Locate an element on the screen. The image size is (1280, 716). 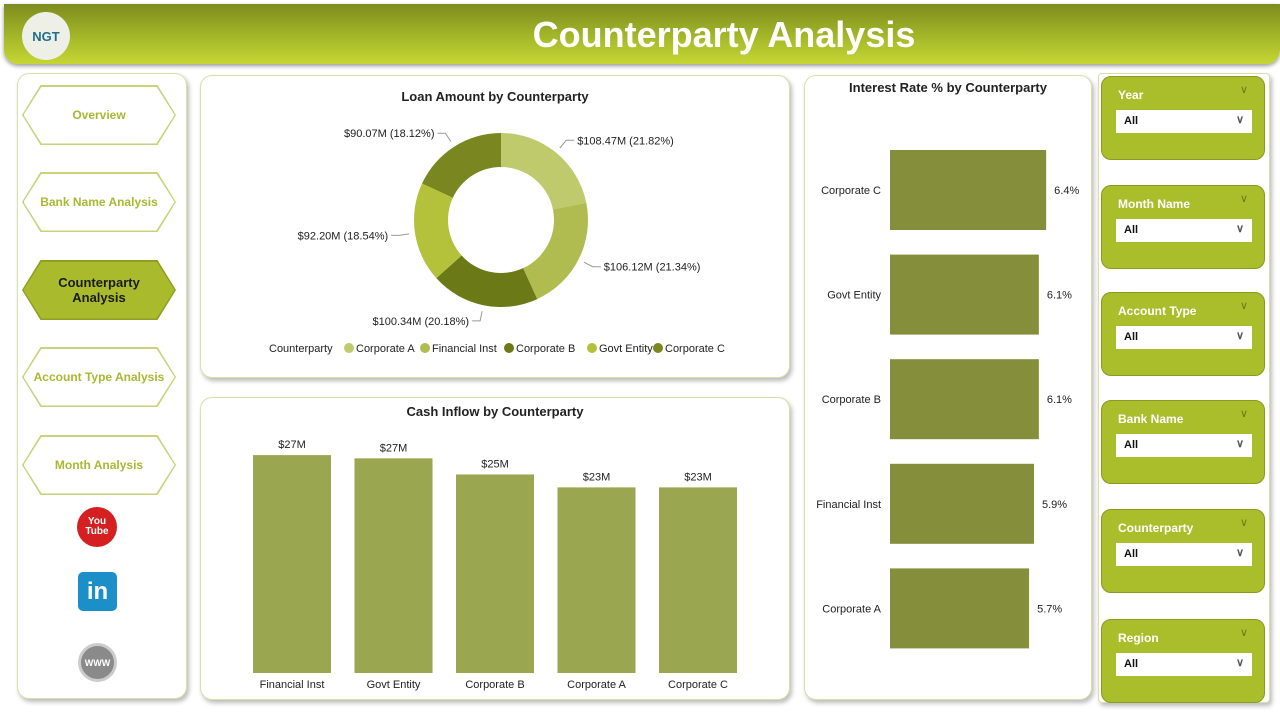
data-label: $25M is located at coordinates (495, 464).